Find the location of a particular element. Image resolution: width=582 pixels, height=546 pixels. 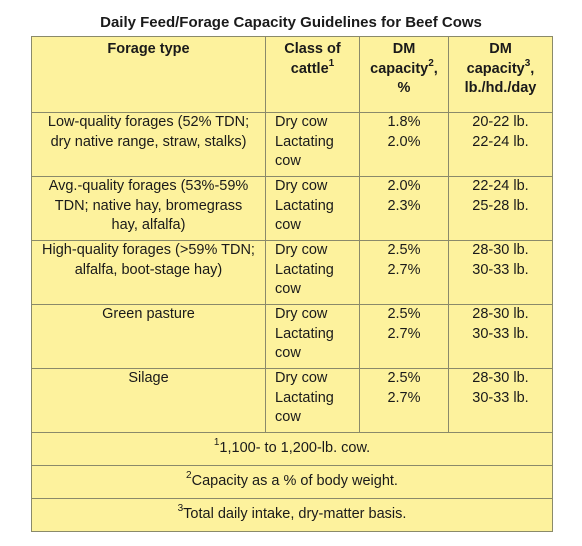

footnote-2: 2Capacity as a % of body weight. is located at coordinates (292, 482).